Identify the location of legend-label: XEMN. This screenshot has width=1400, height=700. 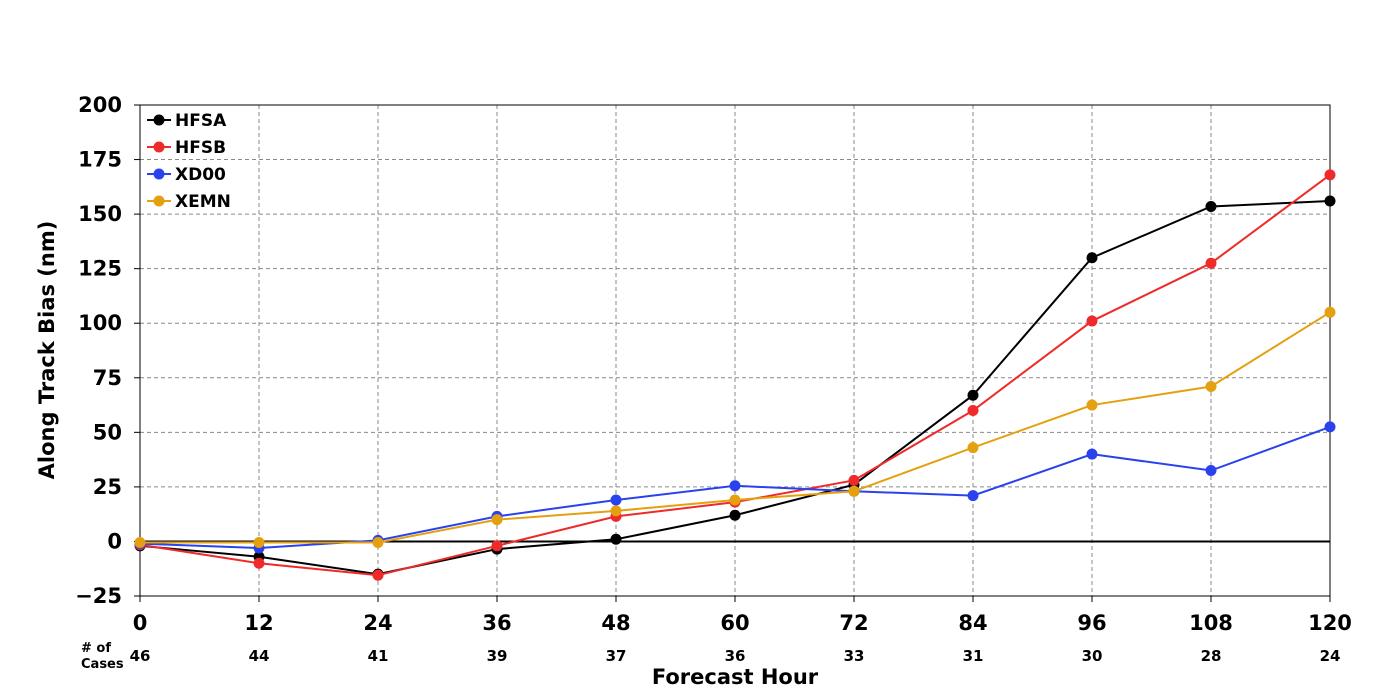
(203, 202).